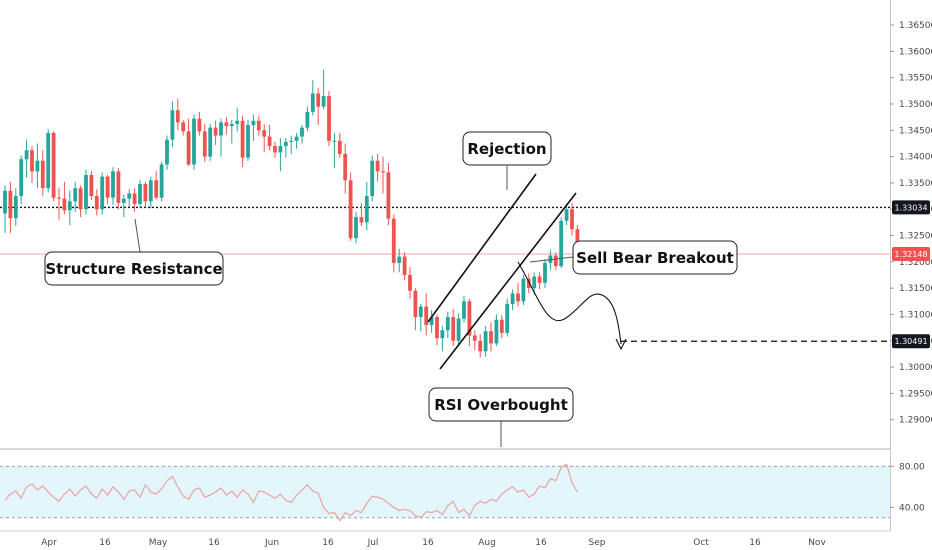 The image size is (932, 550). I want to click on projection-arrow-icon, so click(621, 344).